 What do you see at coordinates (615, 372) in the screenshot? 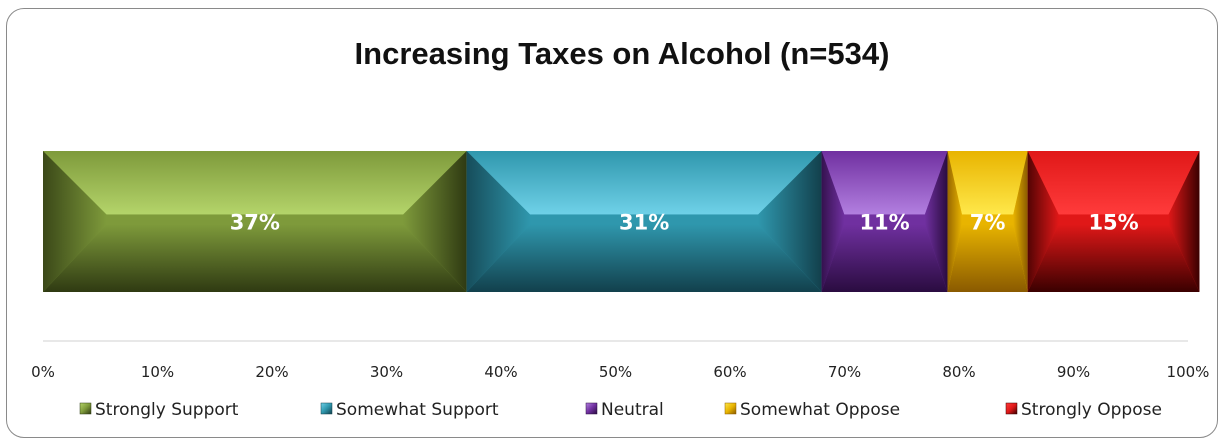
I see `x-tick-label: 50%` at bounding box center [615, 372].